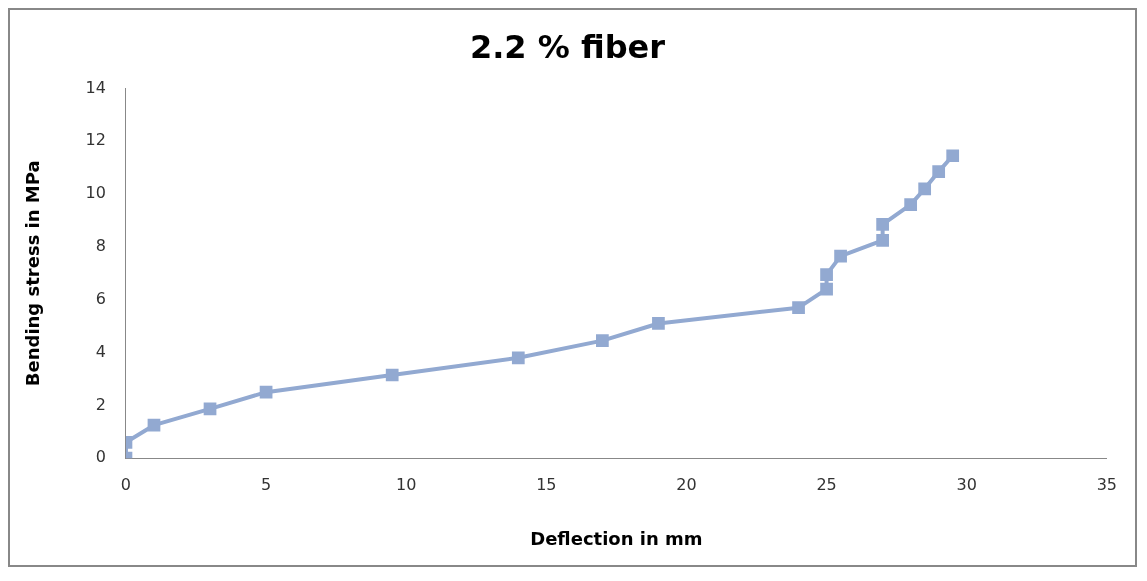 The image size is (1147, 581). What do you see at coordinates (567, 46) in the screenshot?
I see `chart-title: 2.2 % fiber` at bounding box center [567, 46].